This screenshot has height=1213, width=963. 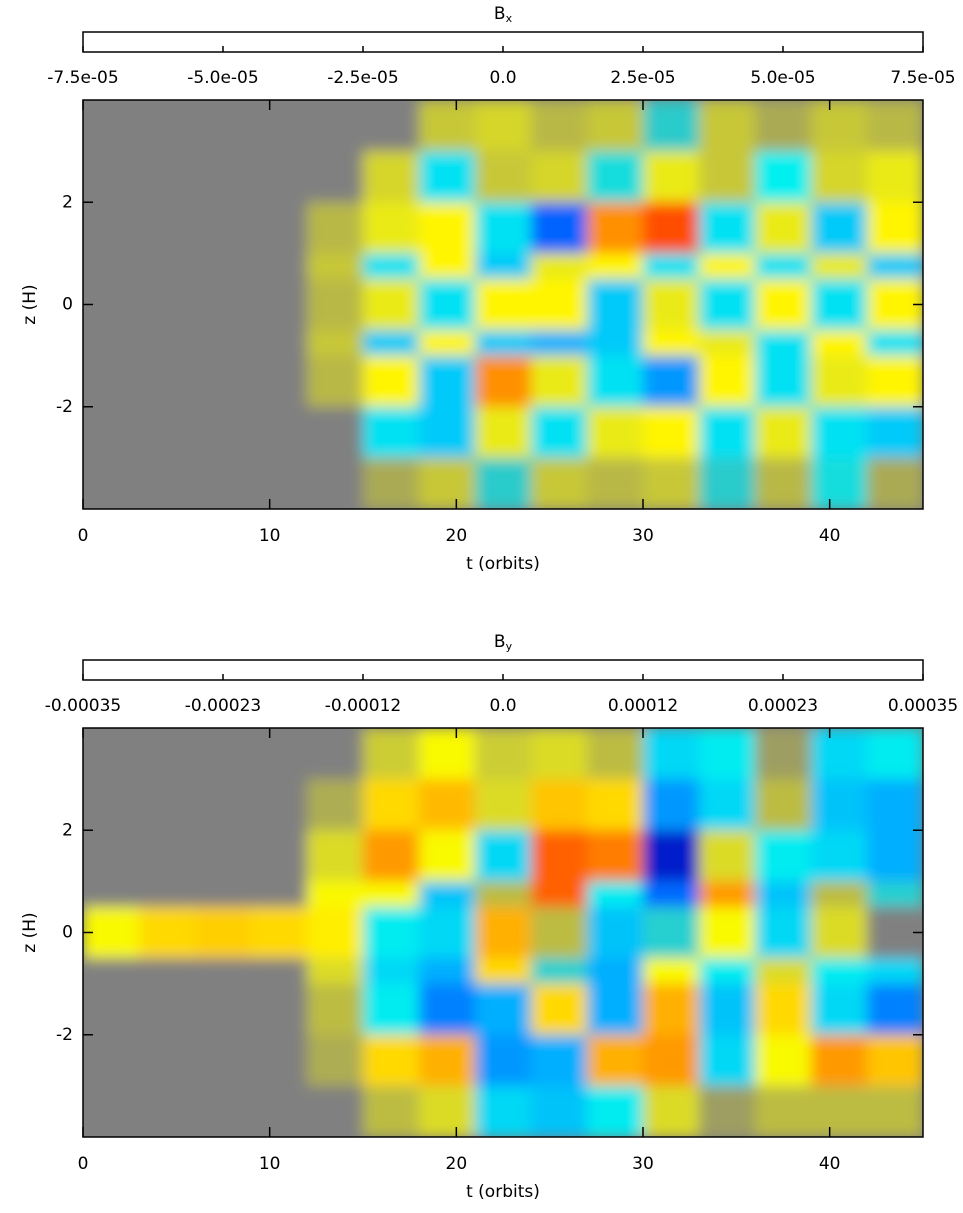 I want to click on colorbar-tick-label: 2.5e-05, so click(x=642, y=78).